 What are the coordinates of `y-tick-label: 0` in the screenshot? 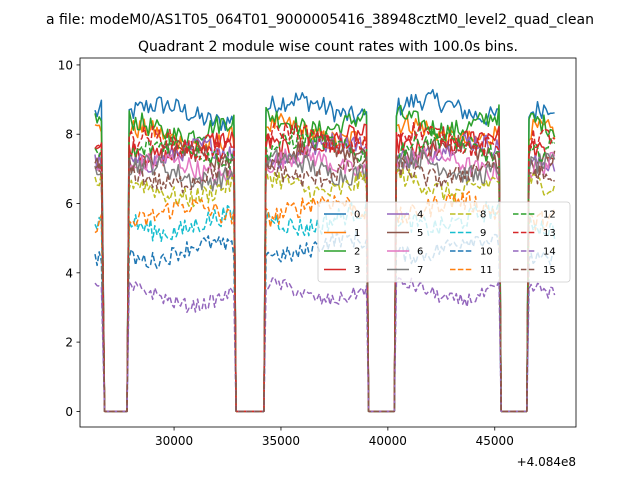 It's located at (69, 412).